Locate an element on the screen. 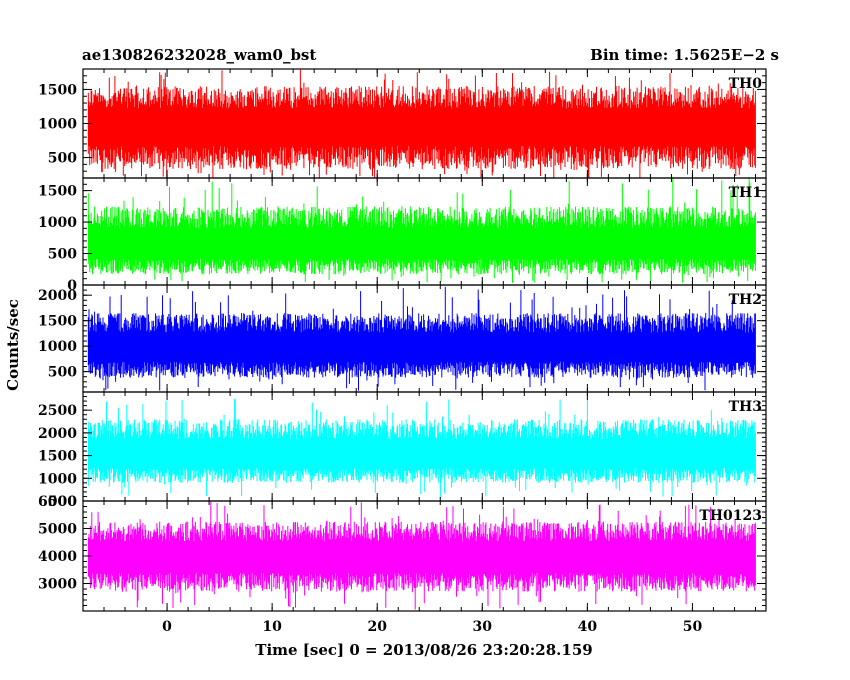 Image resolution: width=850 pixels, height=680 pixels. panel-label: TH0123 is located at coordinates (730, 516).